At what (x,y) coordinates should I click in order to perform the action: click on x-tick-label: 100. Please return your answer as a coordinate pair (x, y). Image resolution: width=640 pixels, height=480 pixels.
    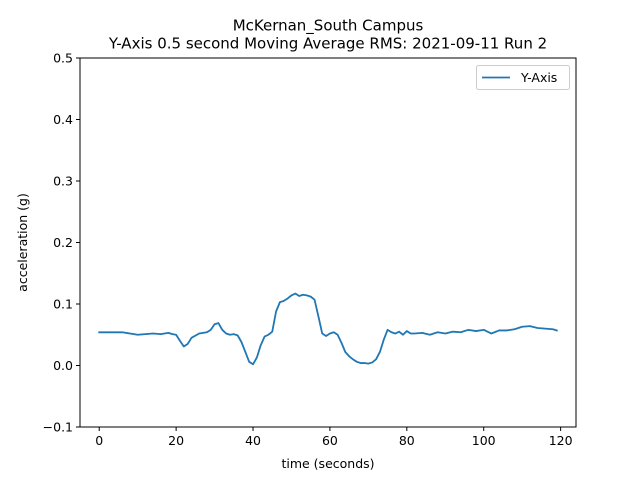
    Looking at the image, I should click on (484, 440).